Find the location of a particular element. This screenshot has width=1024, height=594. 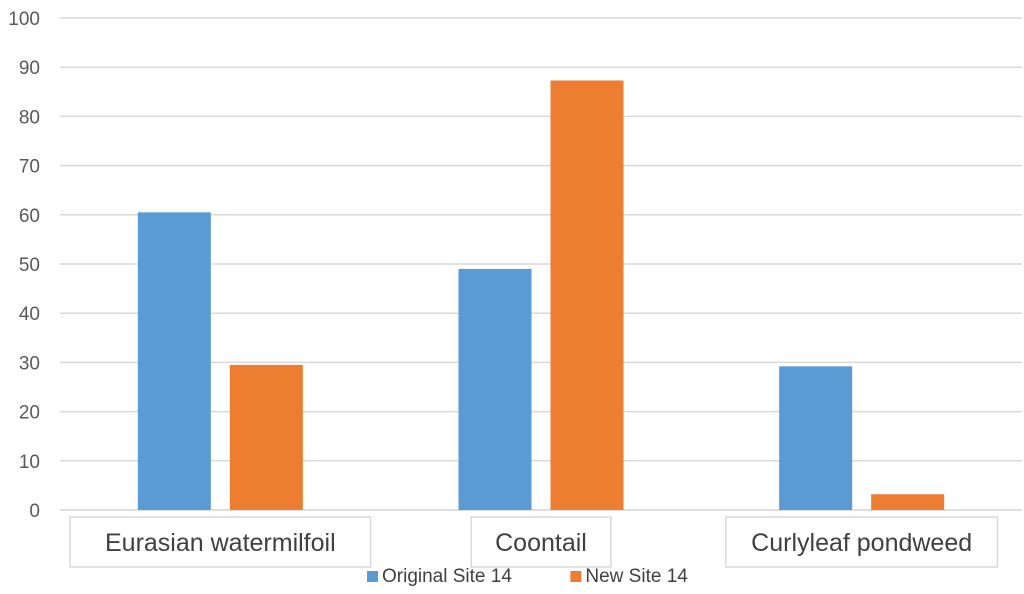

y-tick-label: 30 is located at coordinates (29, 363).